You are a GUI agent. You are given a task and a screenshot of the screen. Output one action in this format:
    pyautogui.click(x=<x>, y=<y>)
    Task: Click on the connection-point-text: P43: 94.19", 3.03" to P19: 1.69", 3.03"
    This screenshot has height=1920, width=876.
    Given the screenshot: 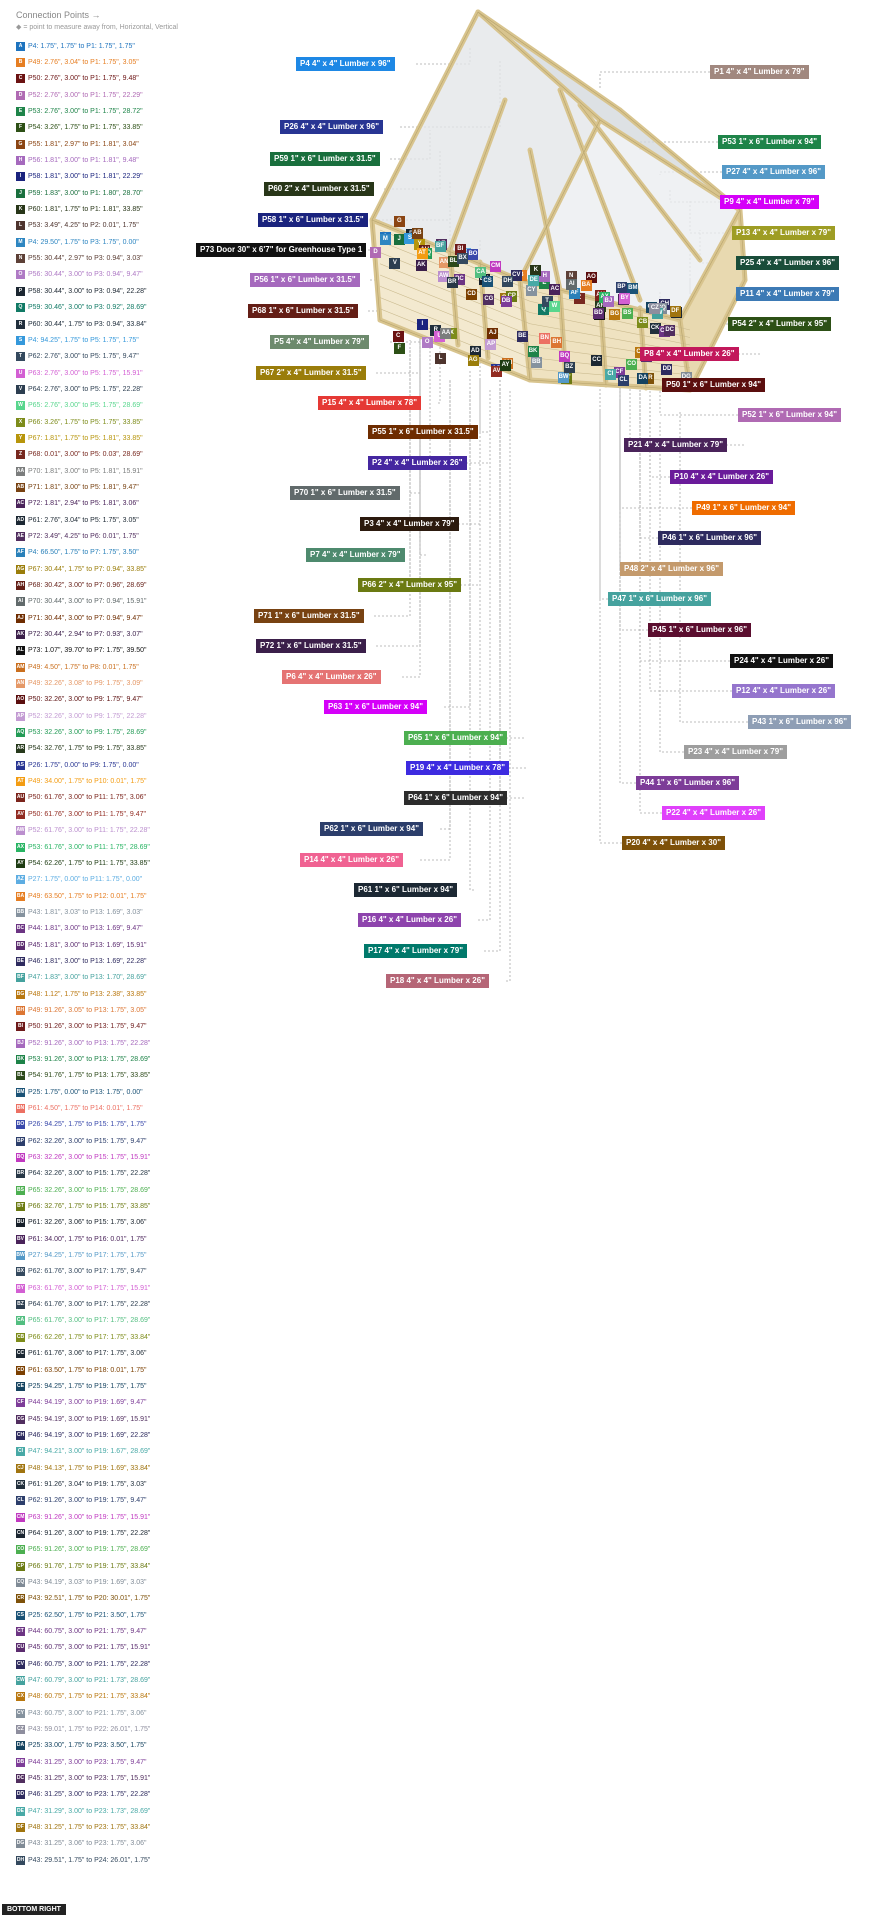 What is the action you would take?
    pyautogui.click(x=87, y=1582)
    